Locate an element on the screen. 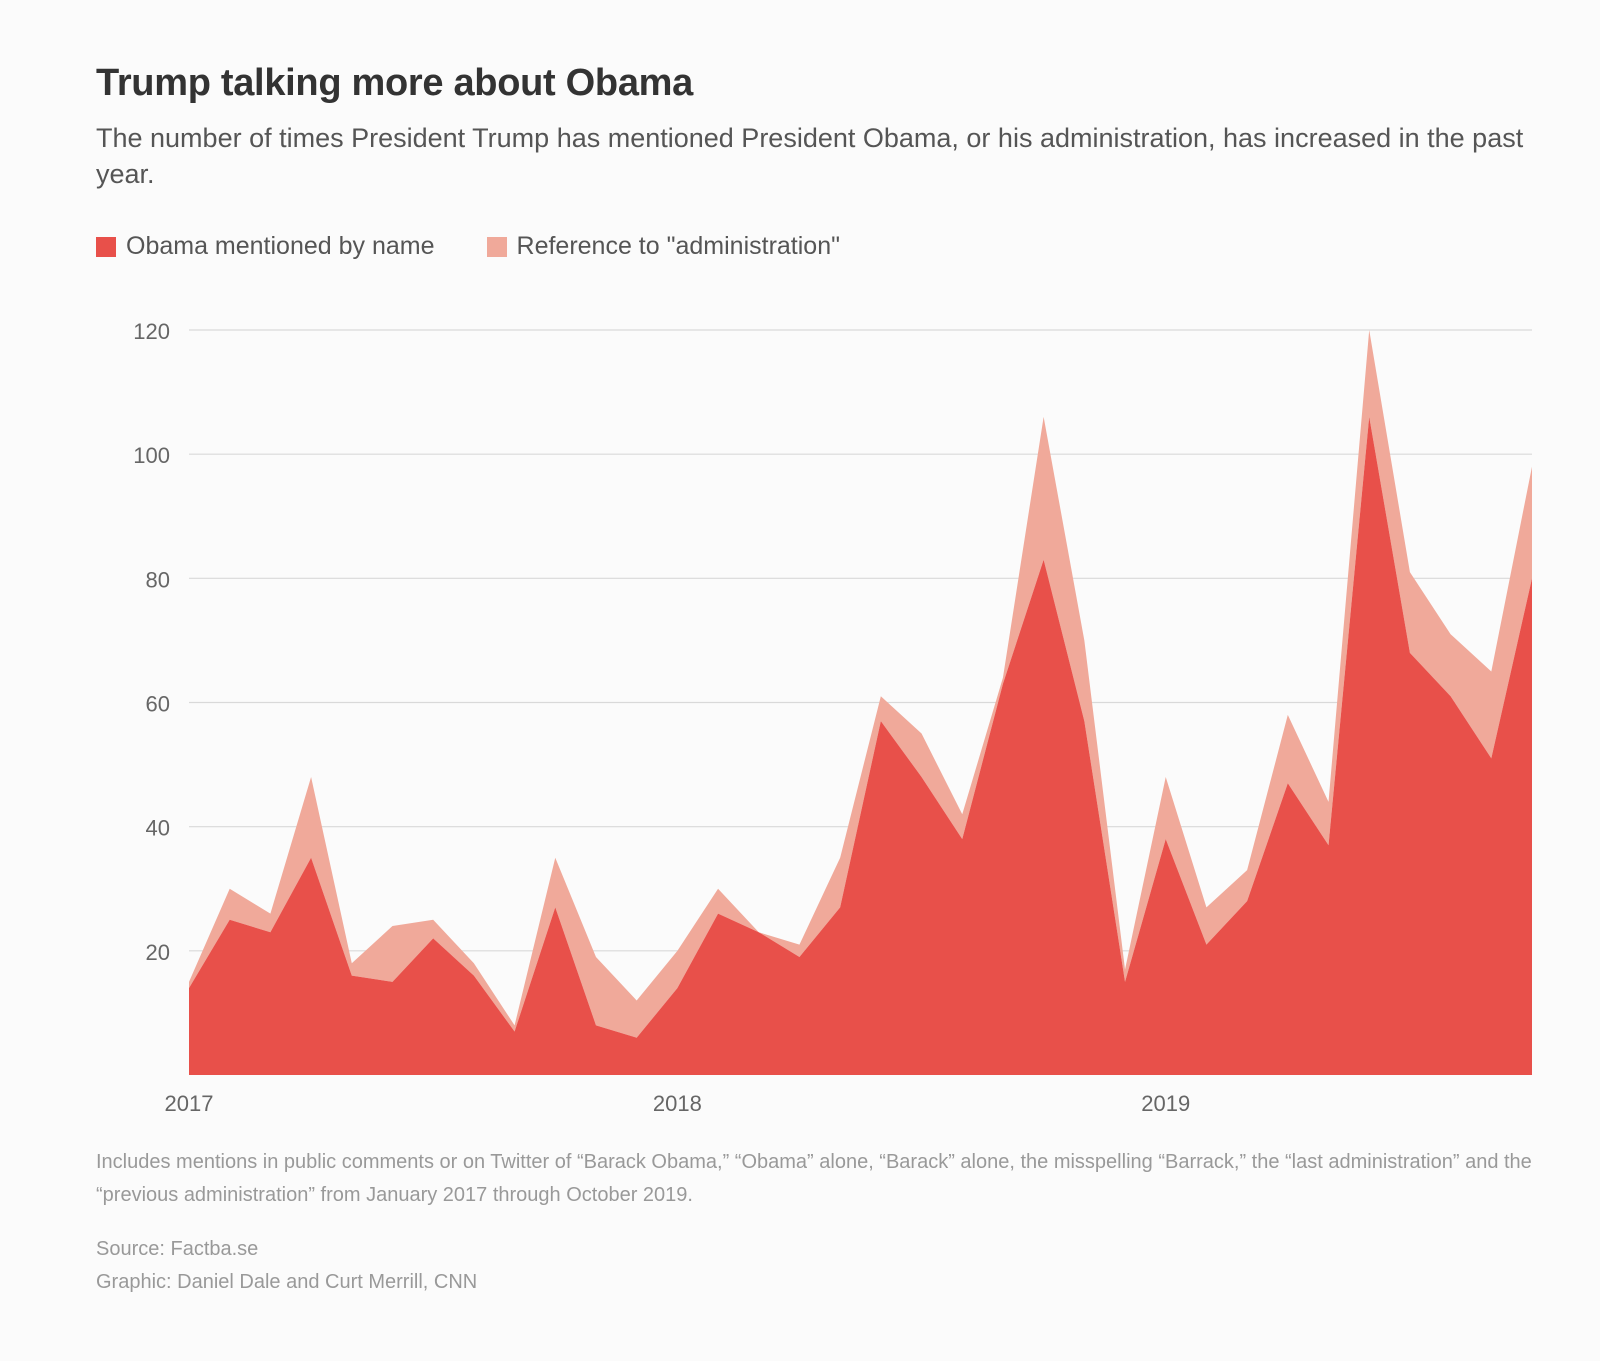 The width and height of the screenshot is (1600, 1361). x-tick-label-2019: 2019 is located at coordinates (1165, 1103).